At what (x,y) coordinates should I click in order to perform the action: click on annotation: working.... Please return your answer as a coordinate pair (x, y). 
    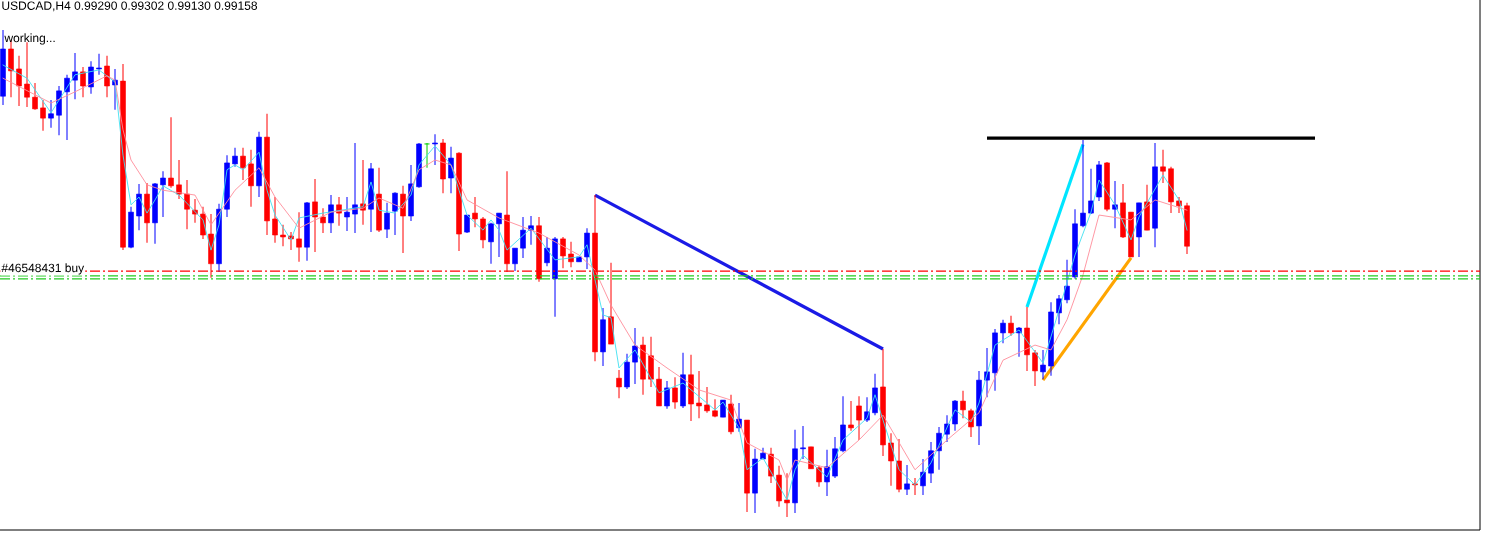
    Looking at the image, I should click on (29, 39).